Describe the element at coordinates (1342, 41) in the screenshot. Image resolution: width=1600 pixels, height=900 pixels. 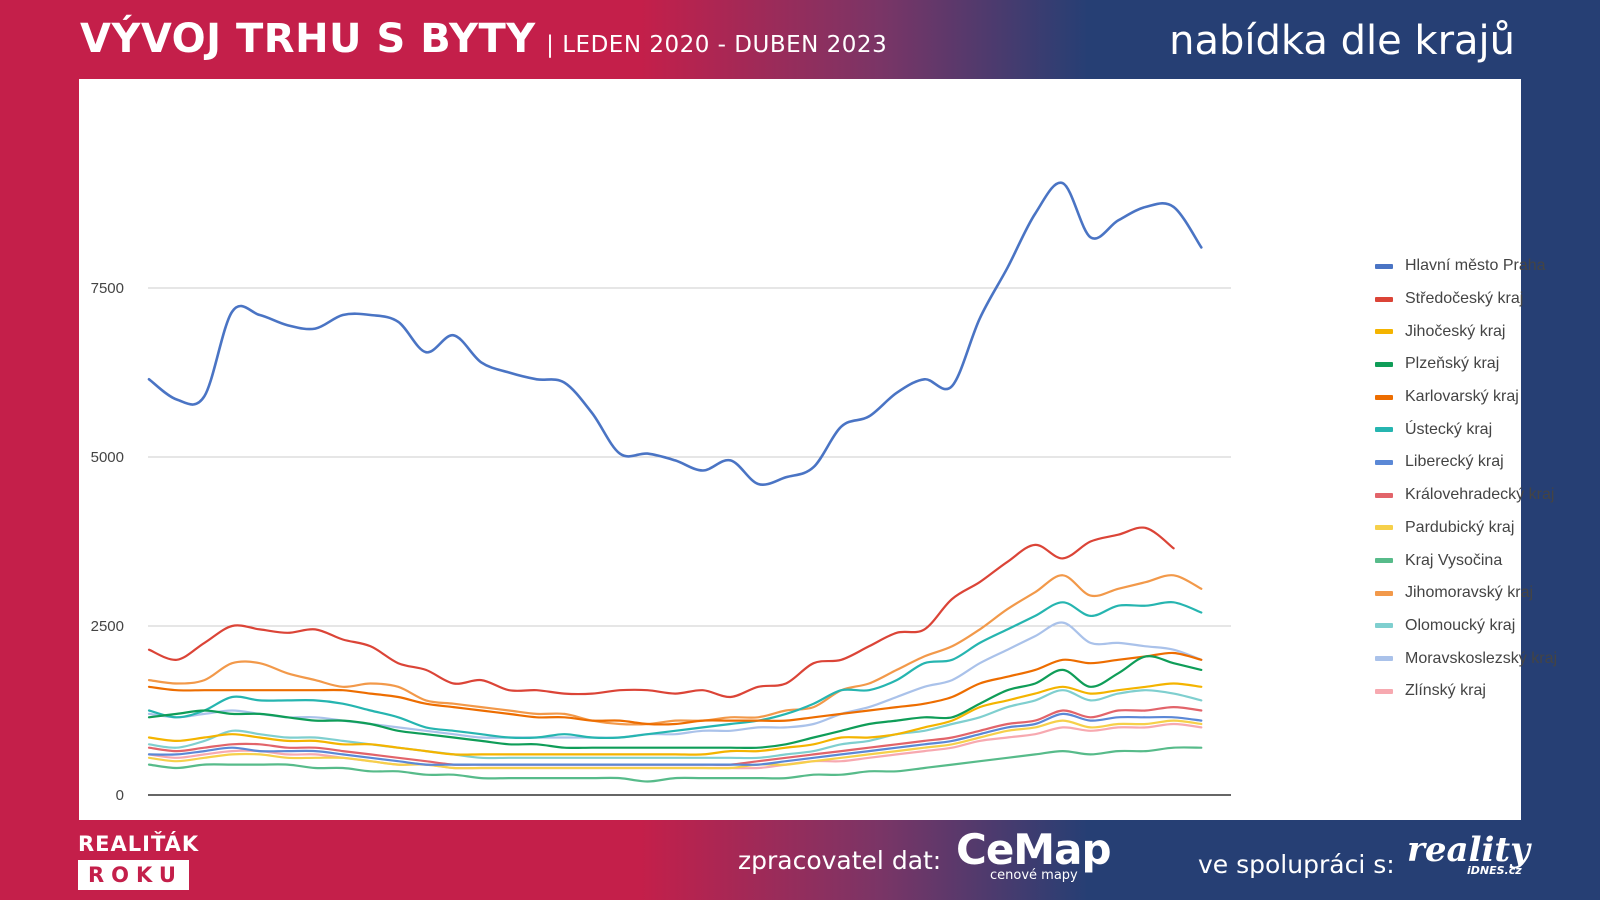
I see `title-right: nabídka dle krajů` at that location.